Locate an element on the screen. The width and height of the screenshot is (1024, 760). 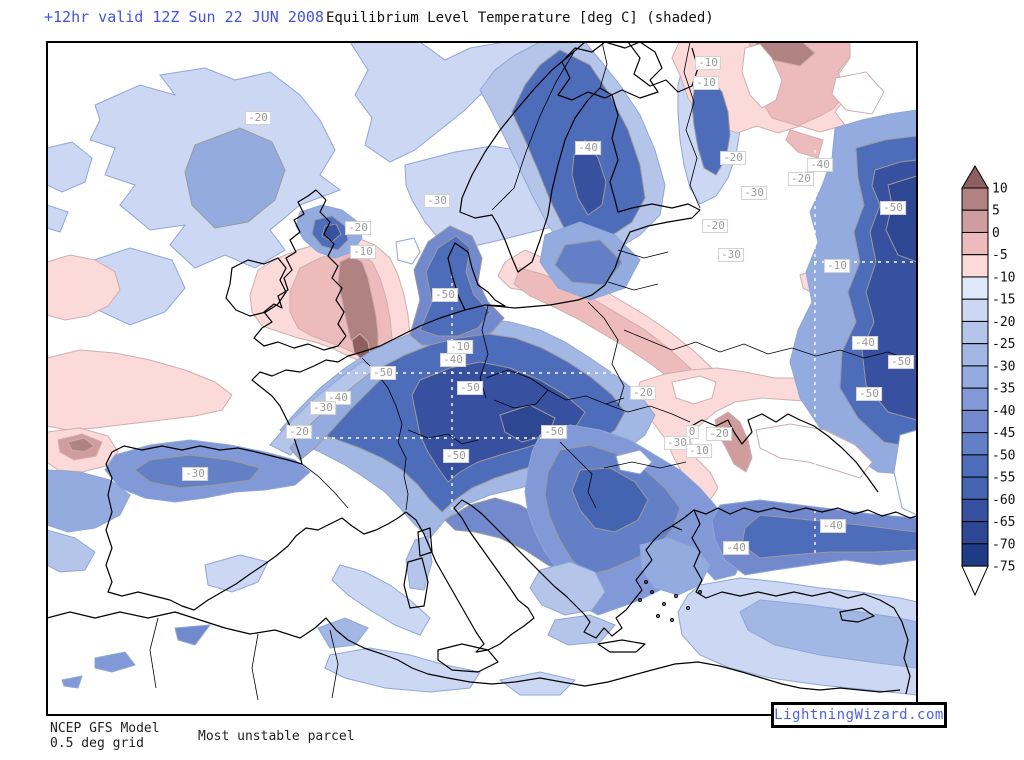
colorbar-tick-label: -75 is located at coordinates (1003, 567).